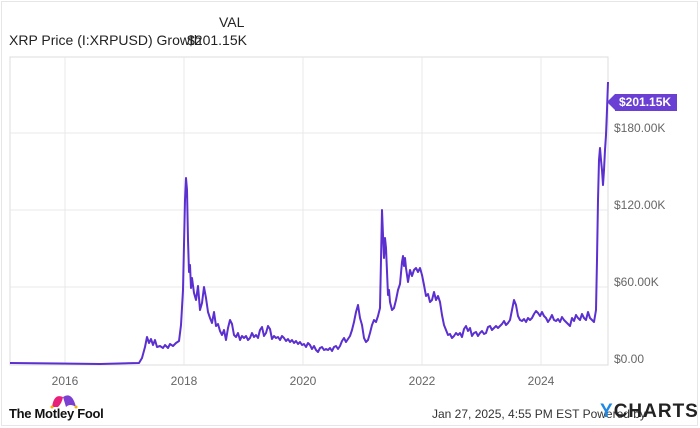 This screenshot has height=428, width=700. I want to click on y-tick-0: $0.00, so click(629, 359).